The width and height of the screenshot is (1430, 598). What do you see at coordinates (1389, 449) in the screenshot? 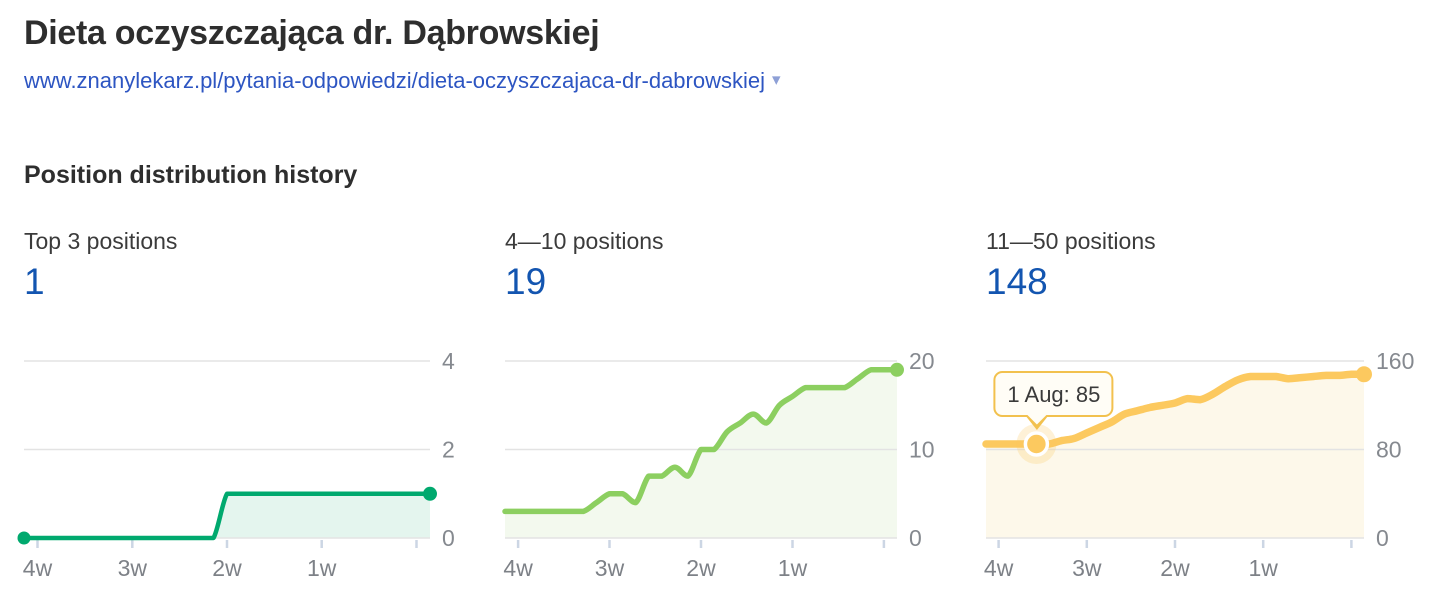
I see `y-tick-label: 80` at bounding box center [1389, 449].